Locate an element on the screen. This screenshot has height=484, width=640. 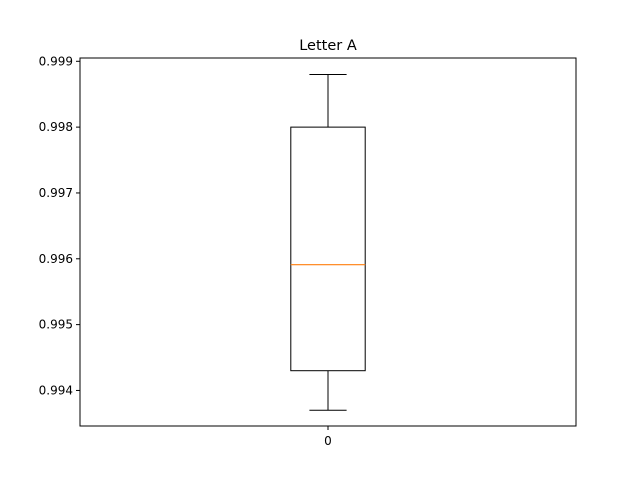
y-tick-label: 0.999 is located at coordinates (56, 61).